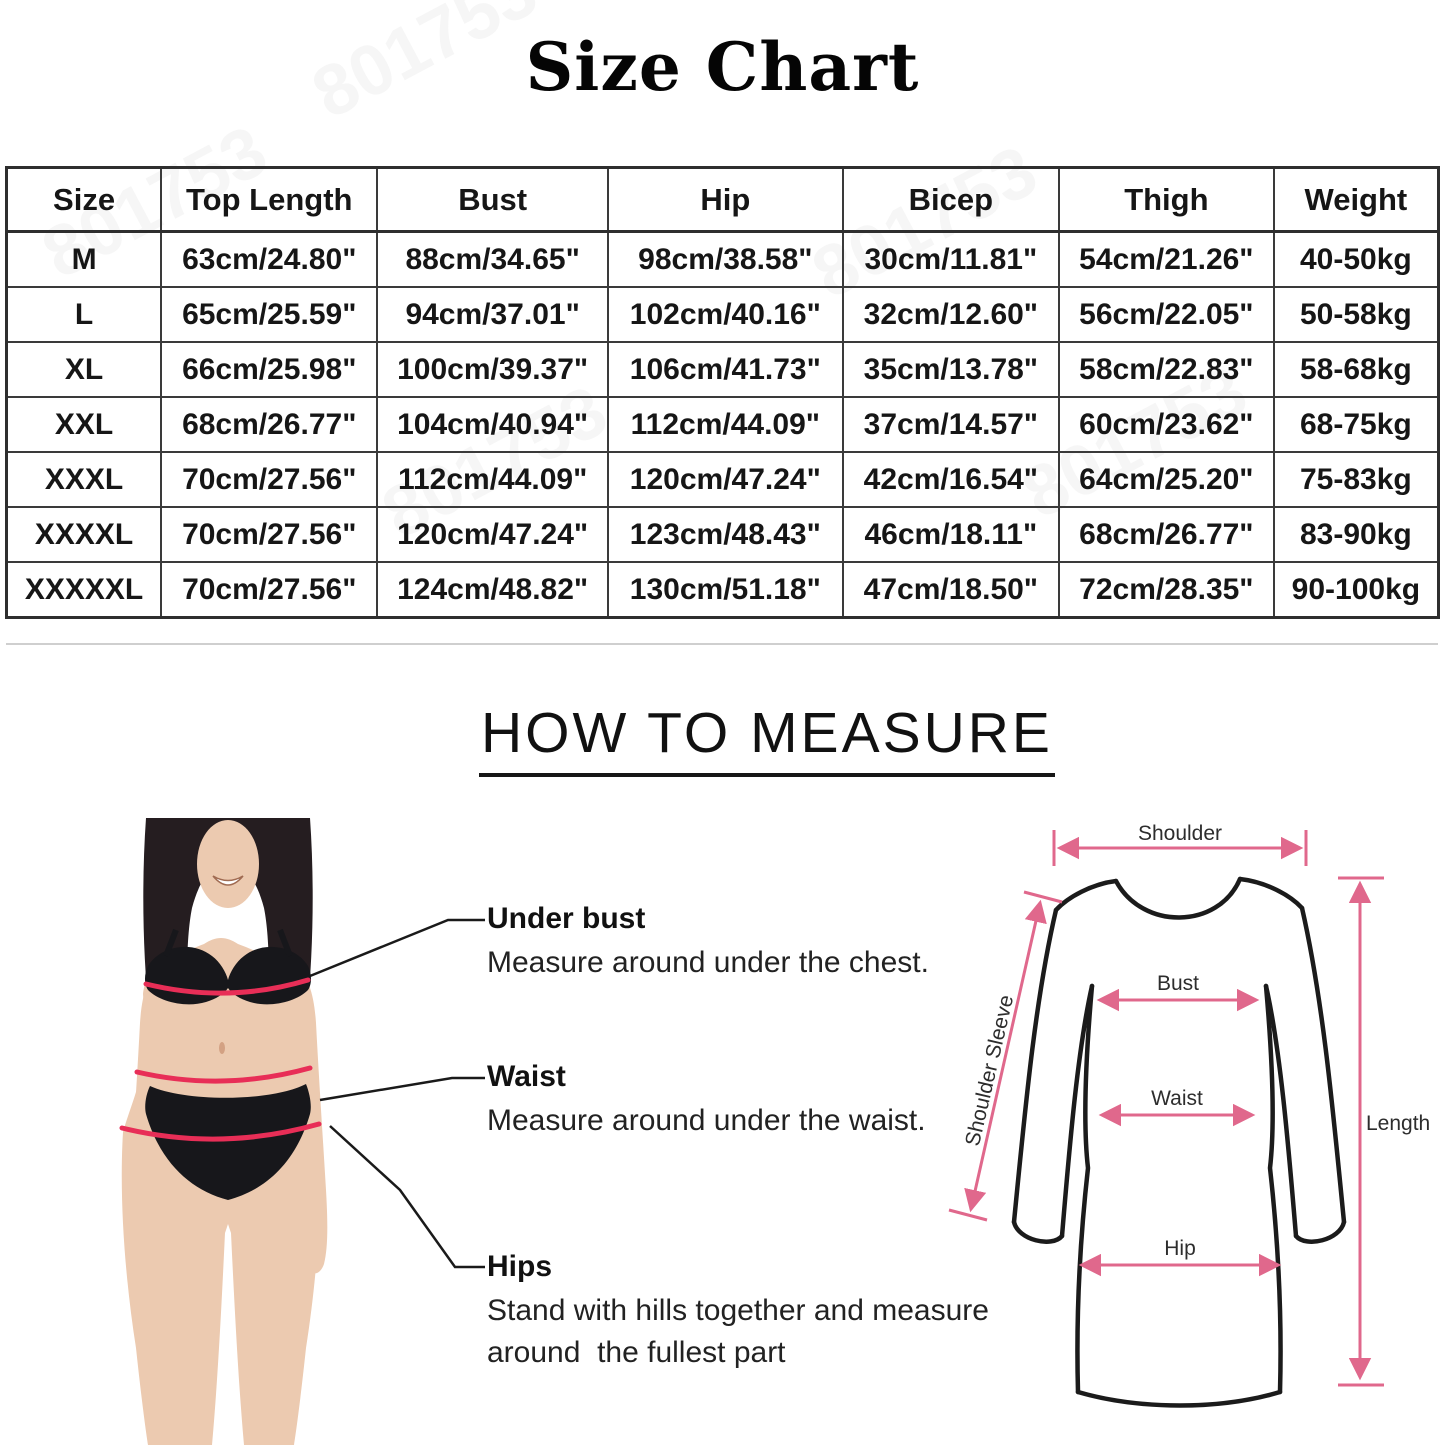 The image size is (1445, 1445). Describe the element at coordinates (492, 199) in the screenshot. I see `table-header-cell: Bust` at that location.